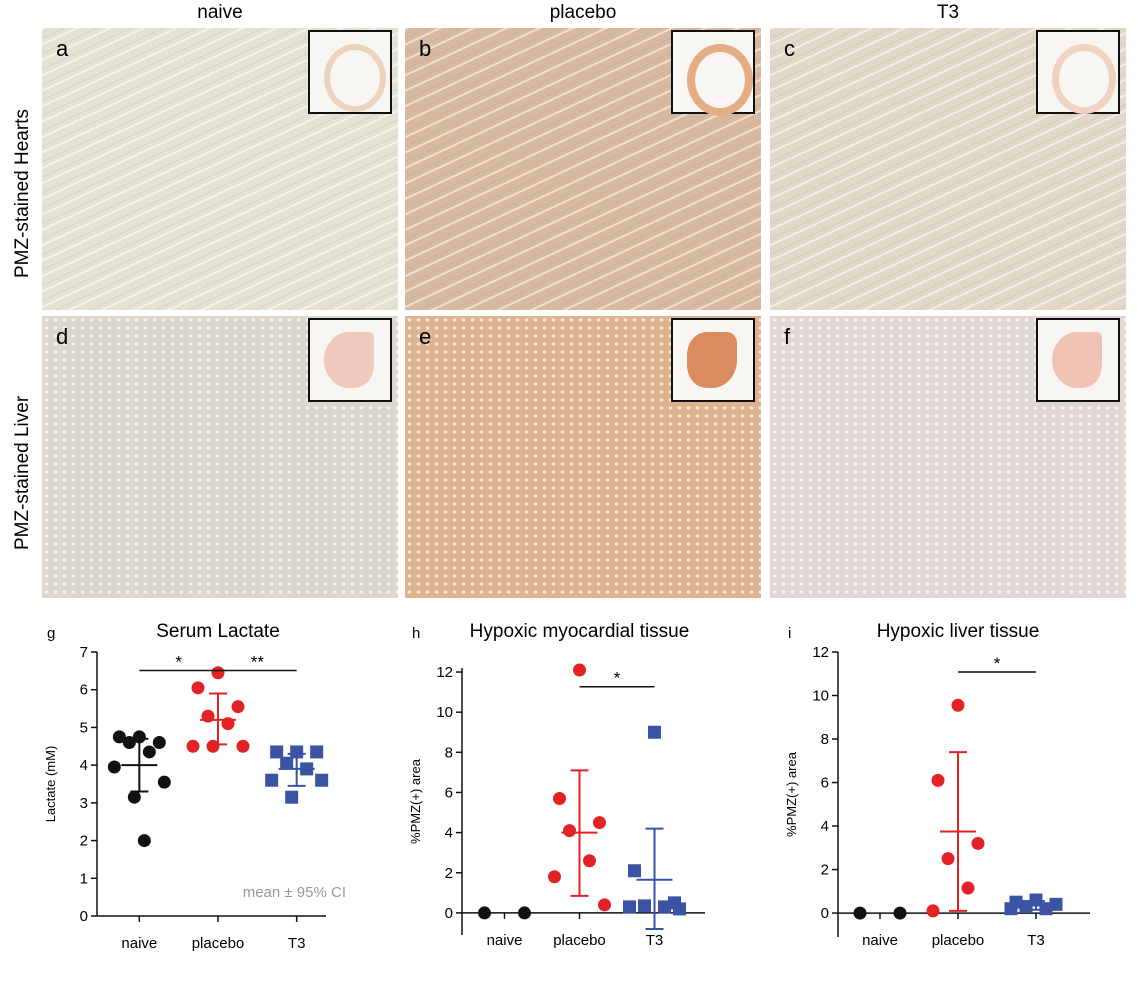 This screenshot has height=982, width=1138. I want to click on y-tick-label: 3, so click(84, 803).